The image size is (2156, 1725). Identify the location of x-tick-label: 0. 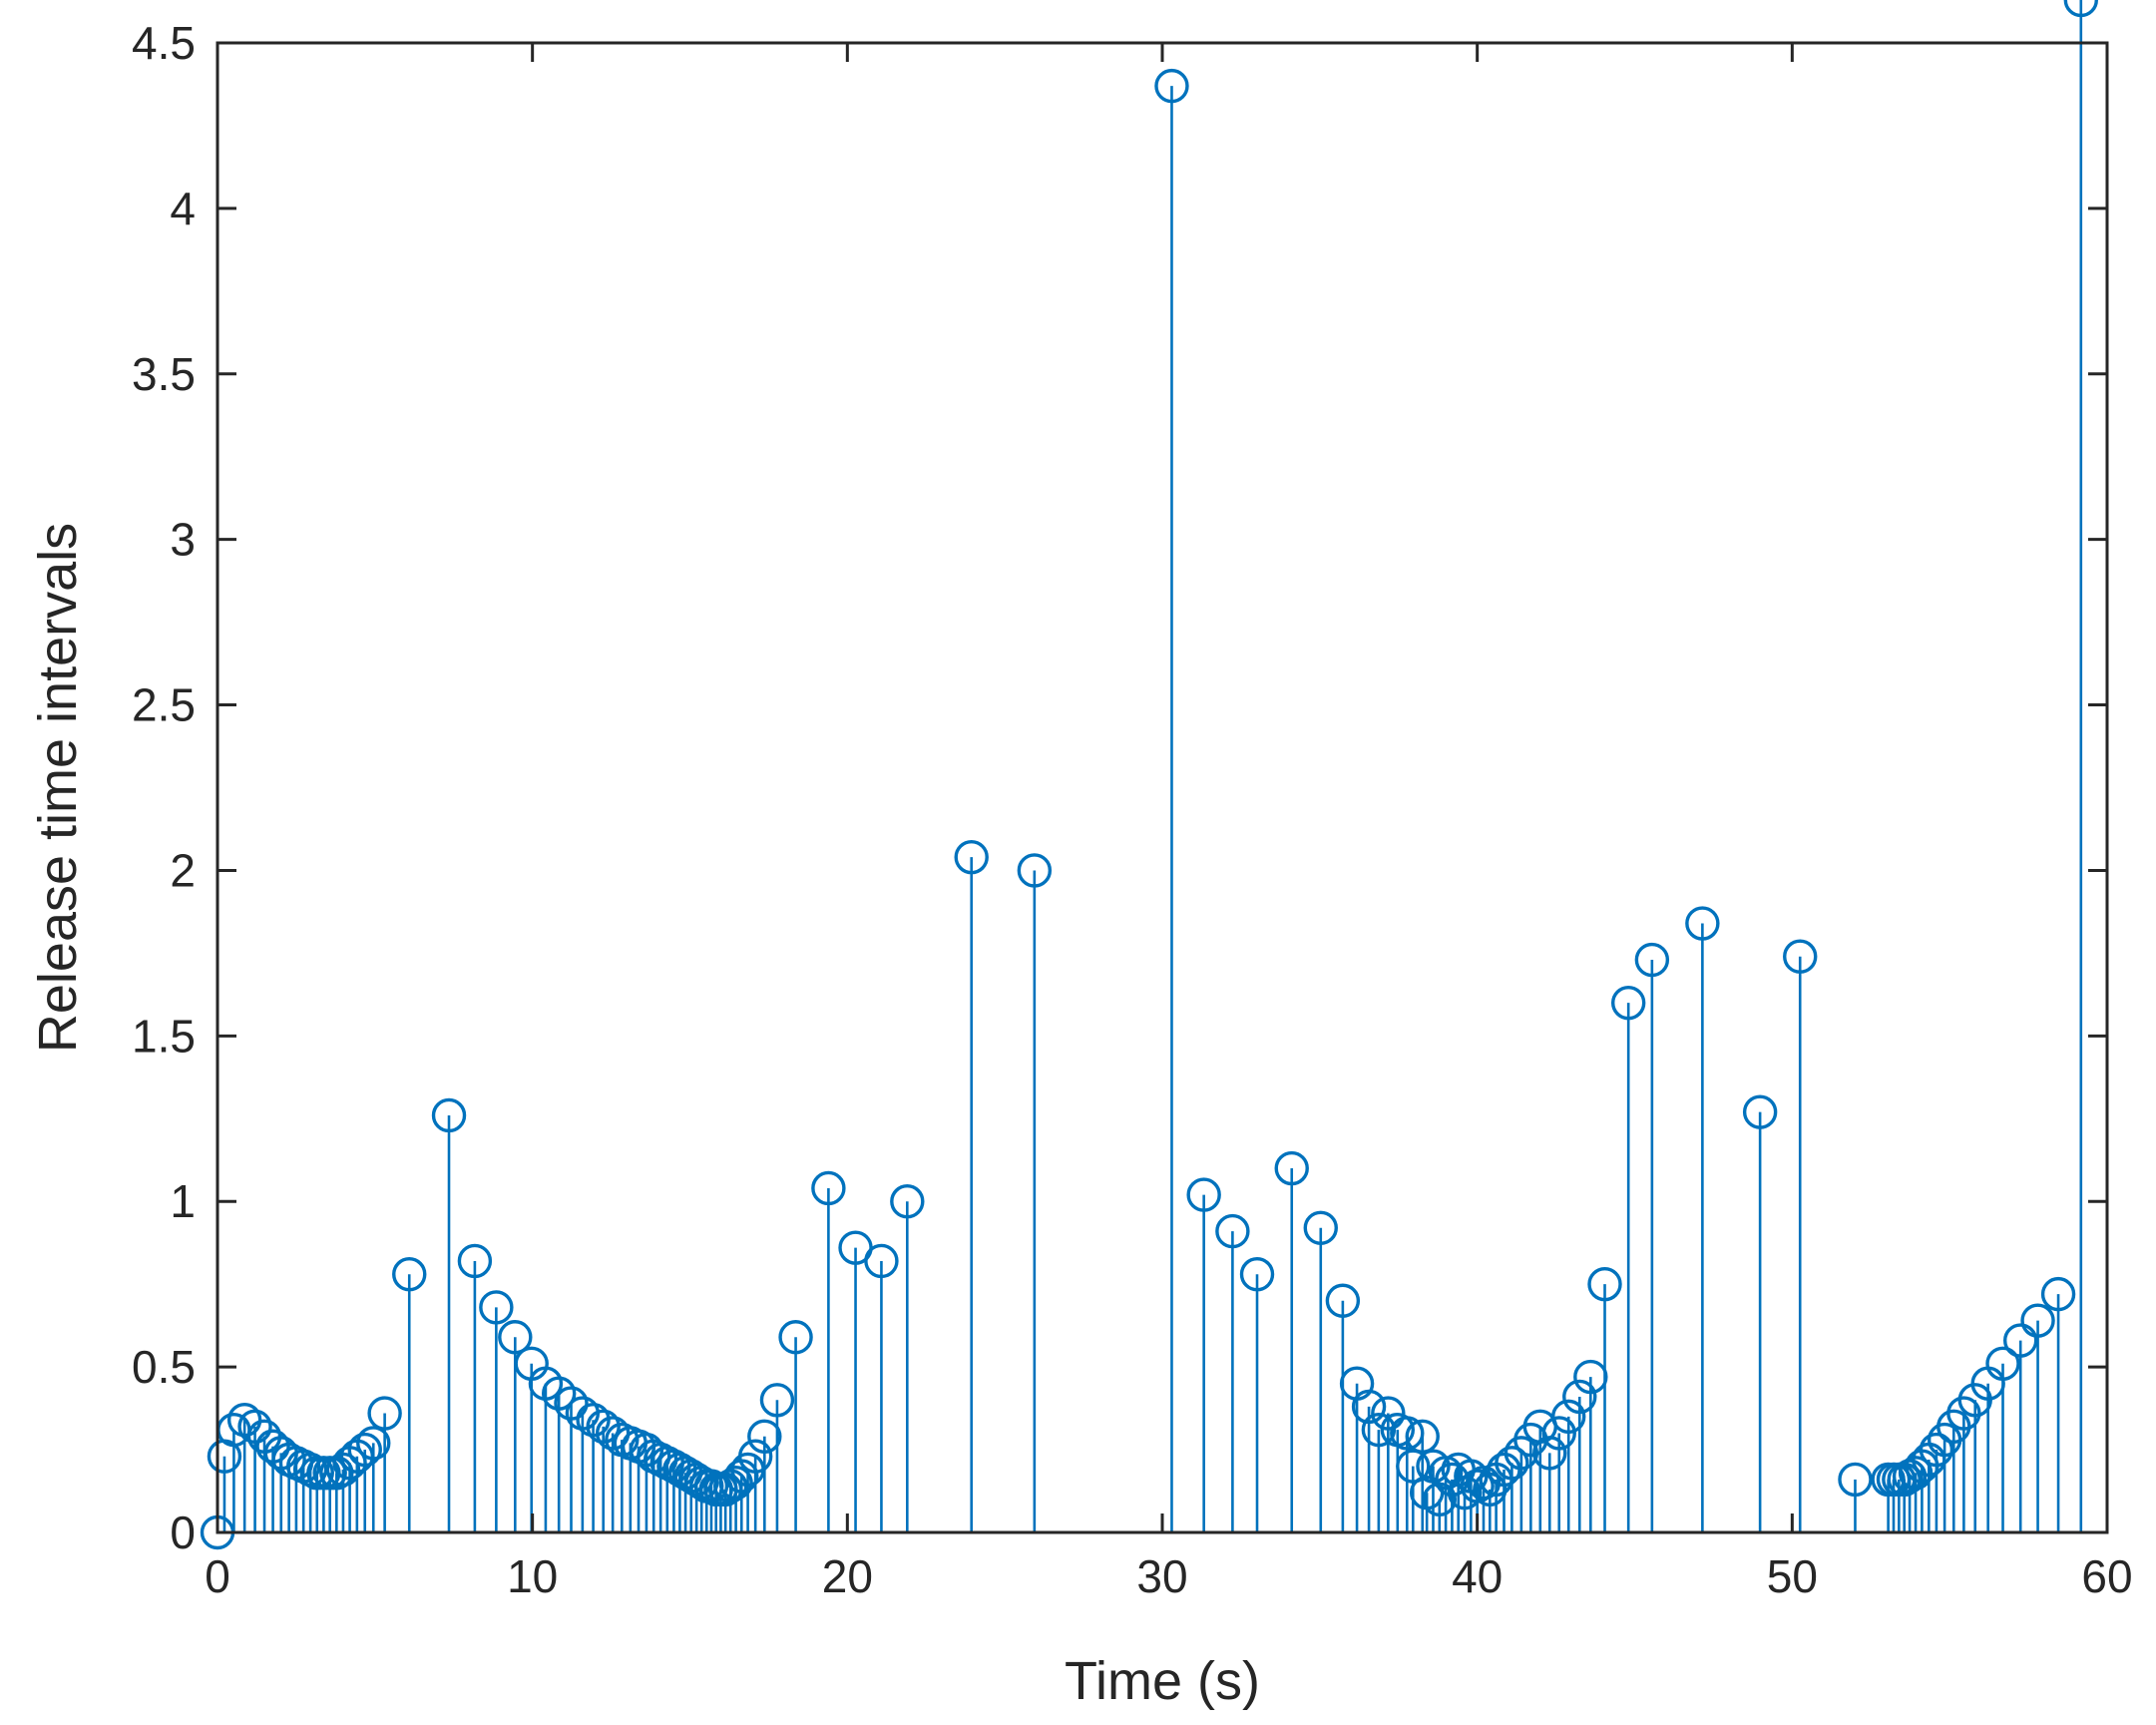
(217, 1576).